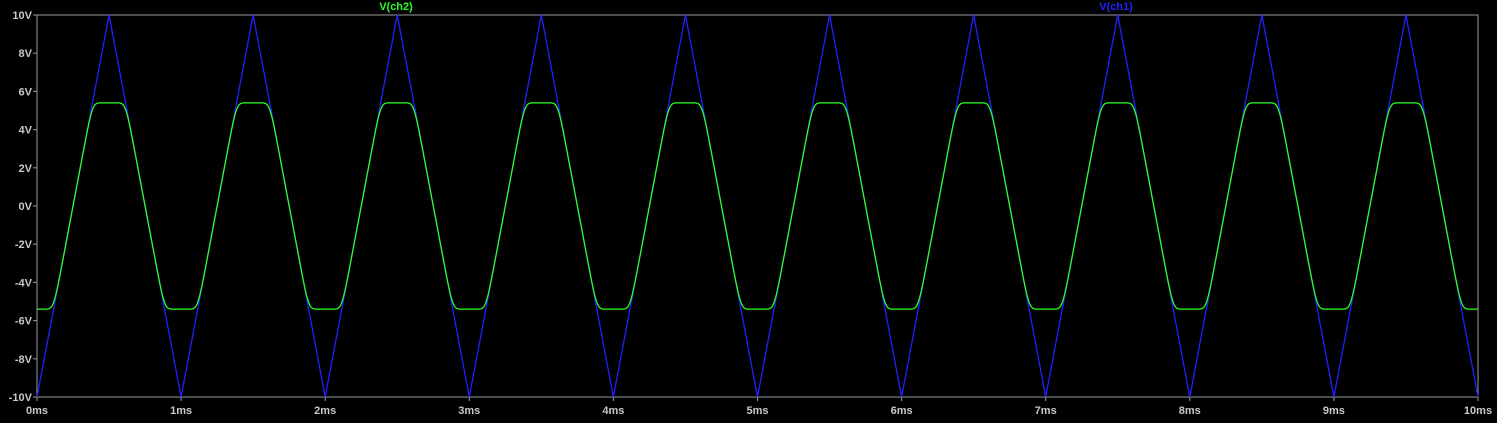 Image resolution: width=1497 pixels, height=423 pixels. I want to click on x-tick-label: 10ms, so click(1478, 411).